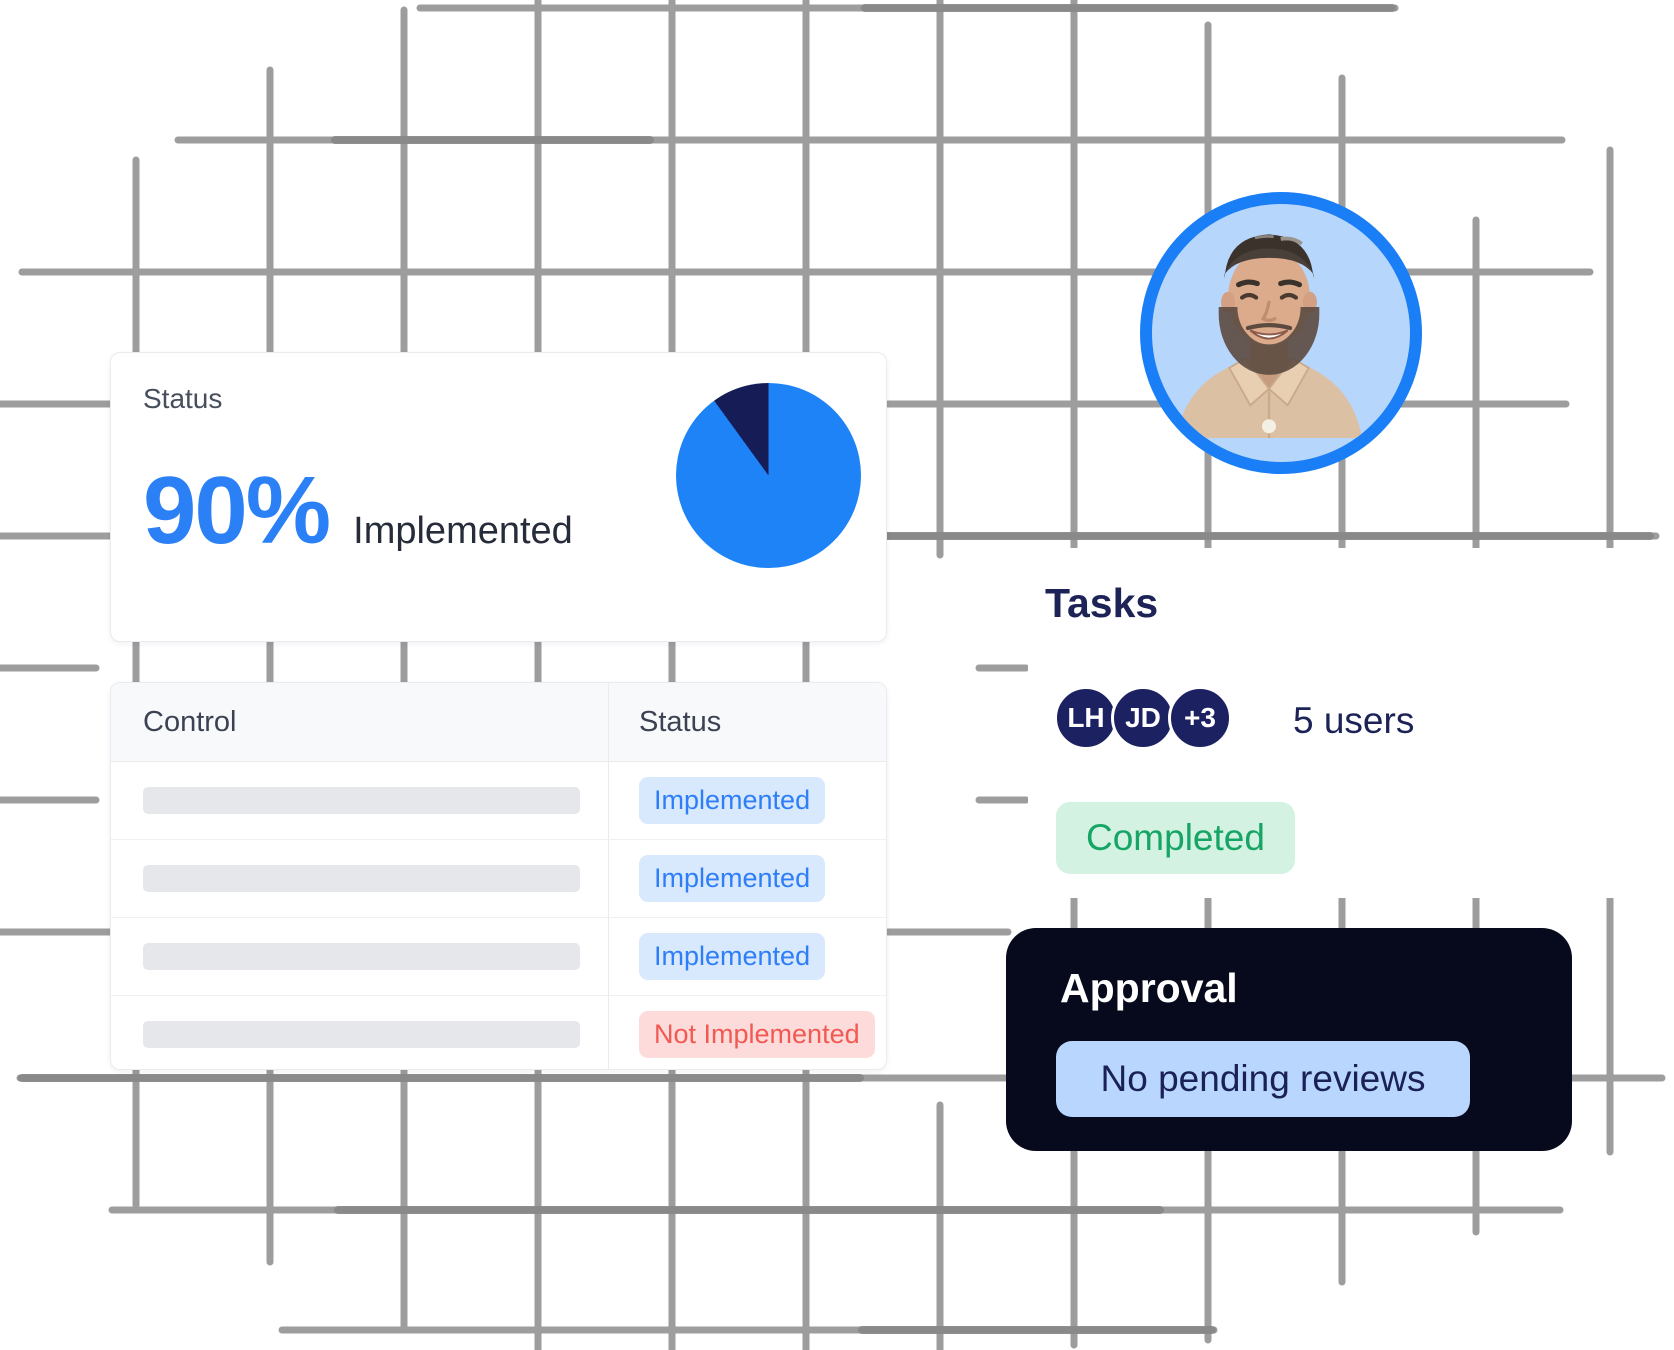  I want to click on completed-badge: Completed, so click(1175, 838).